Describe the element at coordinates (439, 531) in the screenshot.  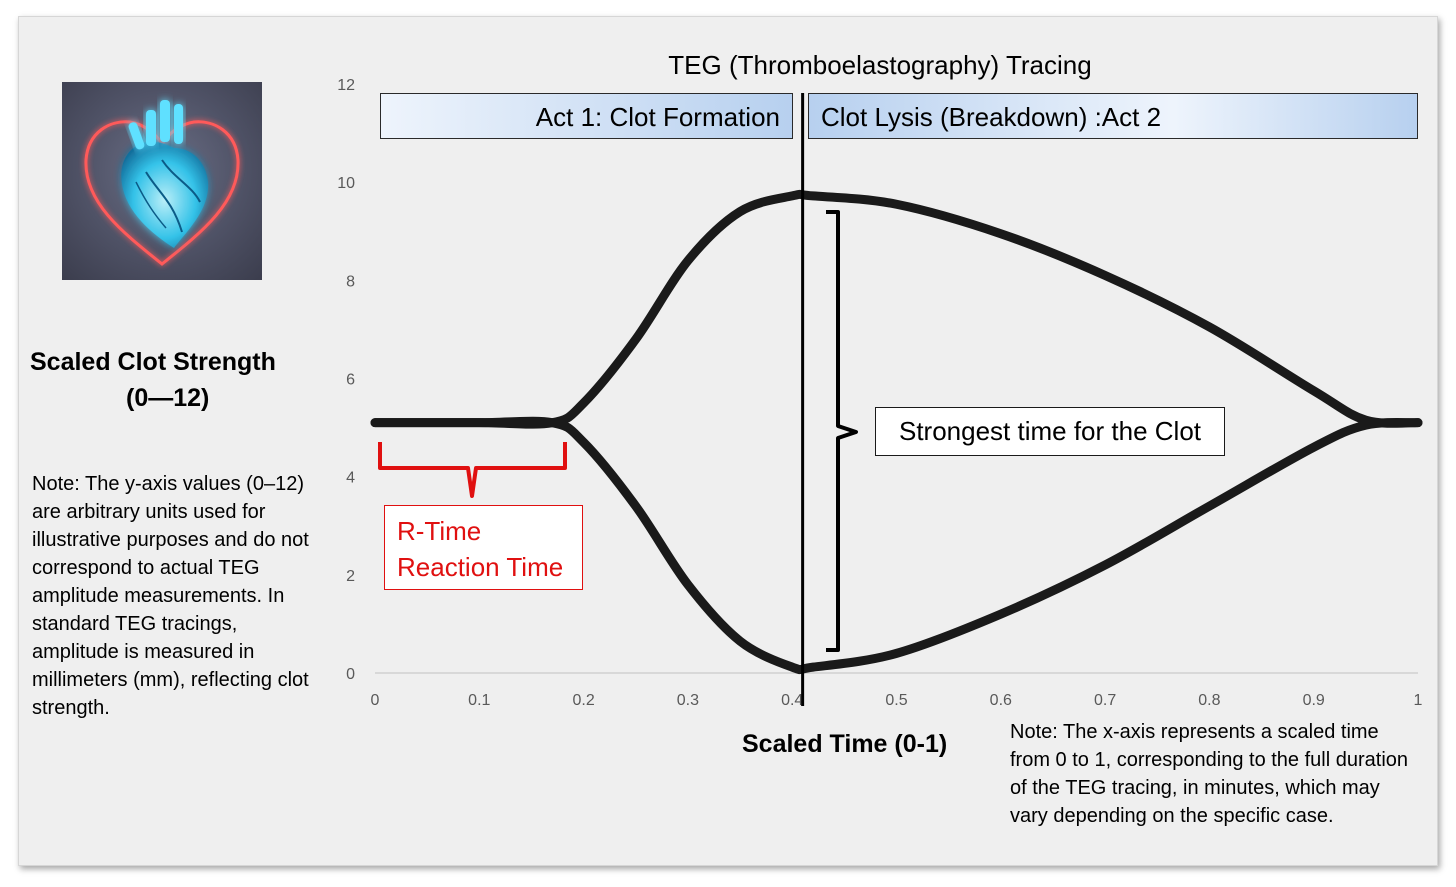
I see `r-time-label: R-Time` at that location.